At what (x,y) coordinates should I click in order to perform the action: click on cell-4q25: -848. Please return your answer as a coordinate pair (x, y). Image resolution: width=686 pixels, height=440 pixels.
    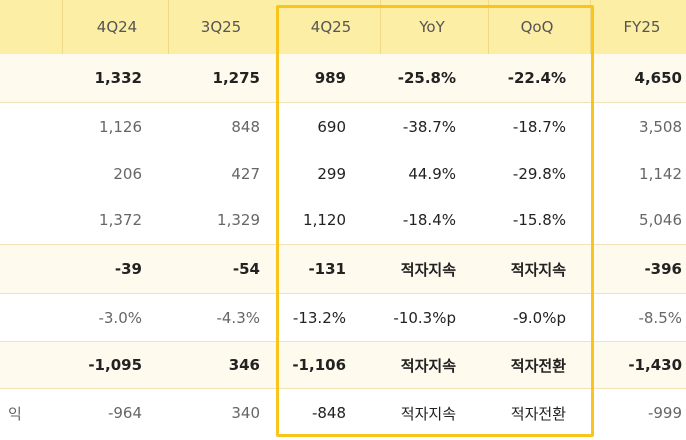
    Looking at the image, I should click on (328, 413).